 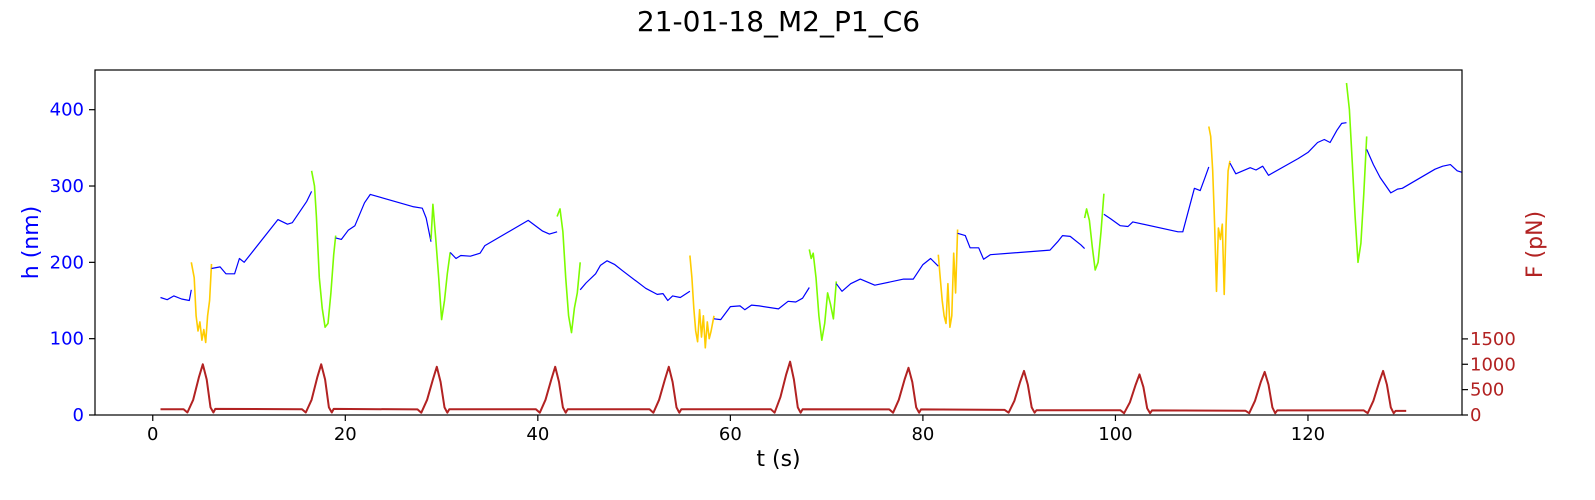 What do you see at coordinates (778, 21) in the screenshot?
I see `chart-title: 21-01-18_M2_P1_C6` at bounding box center [778, 21].